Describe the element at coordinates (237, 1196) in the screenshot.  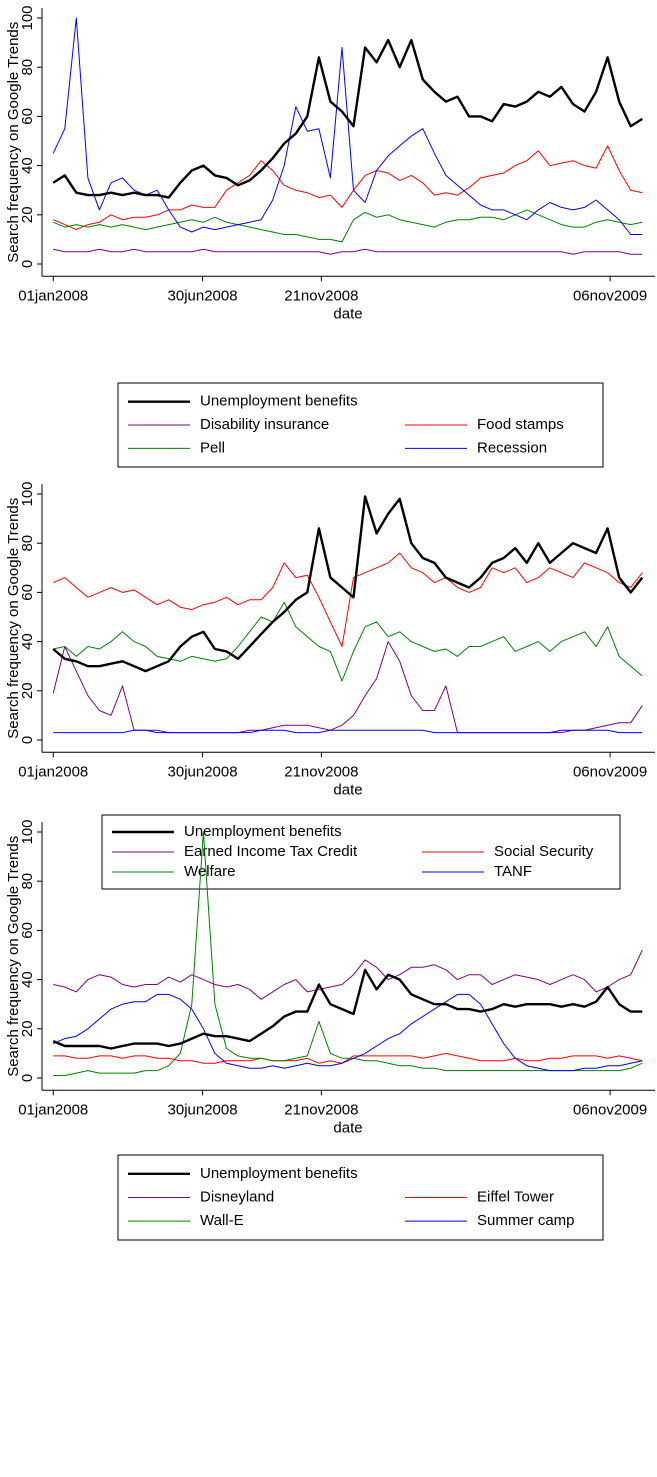
I see `legend-label: Disneyland` at that location.